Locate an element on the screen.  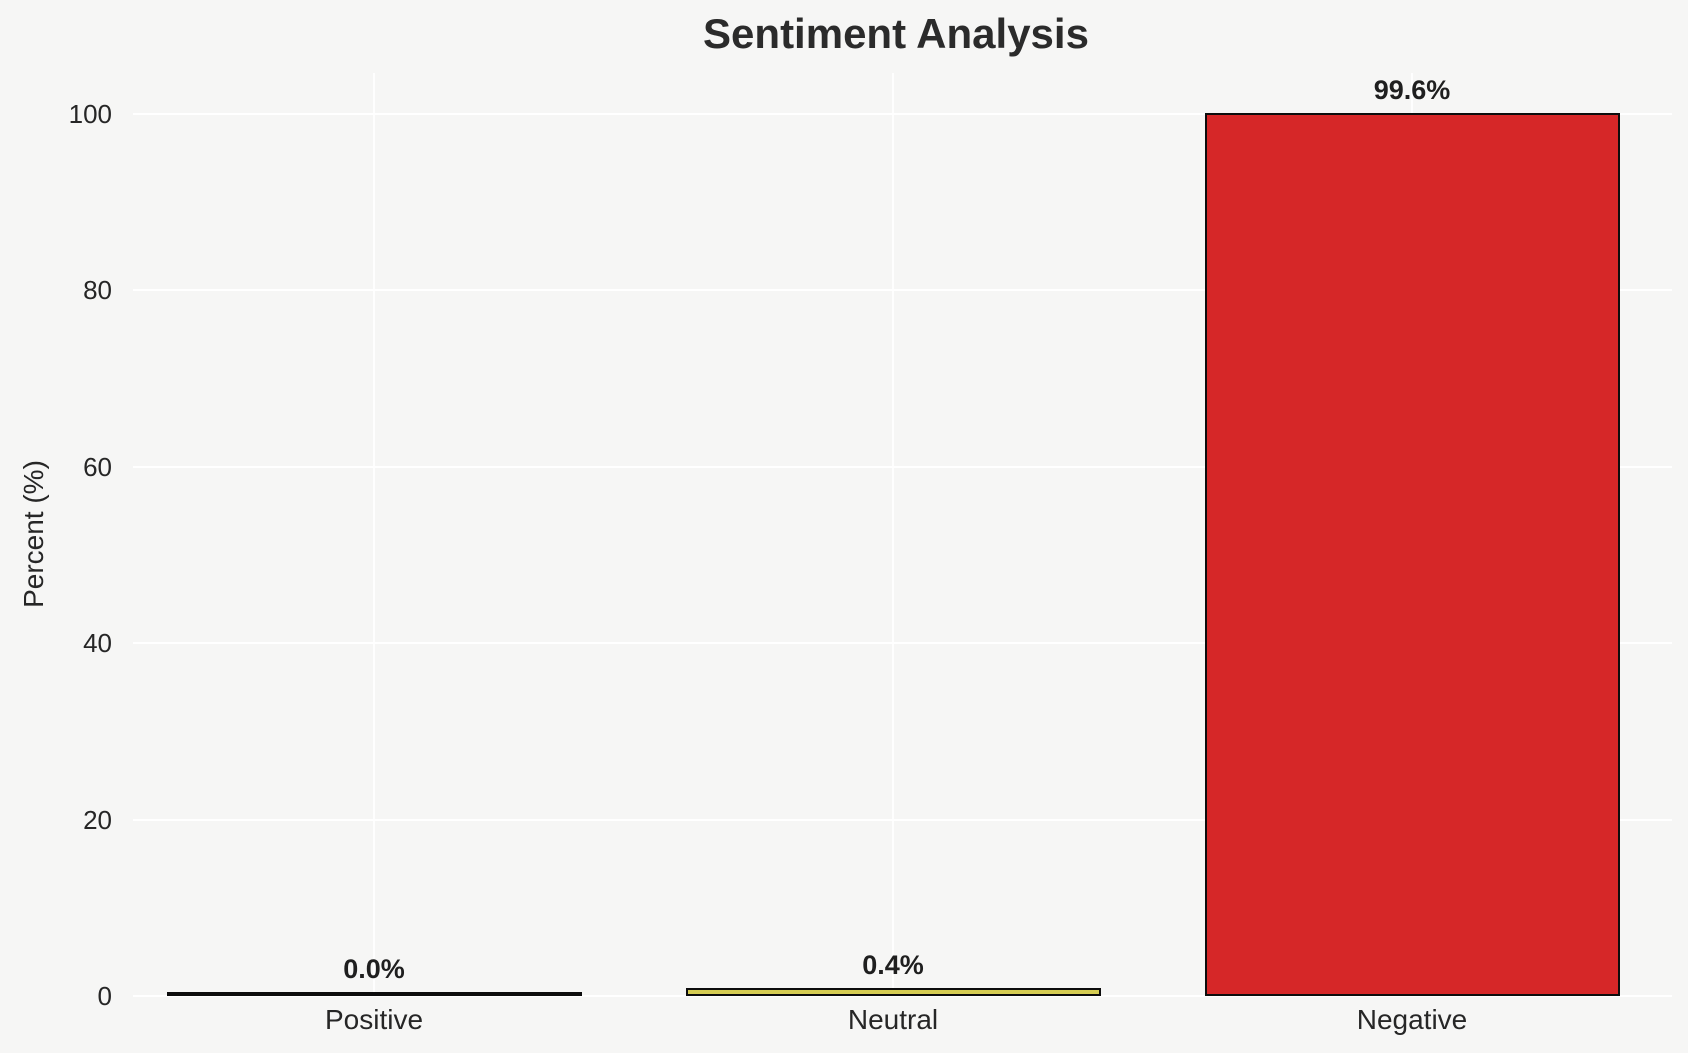
x-tick-label-negative: Negative is located at coordinates (1412, 1019).